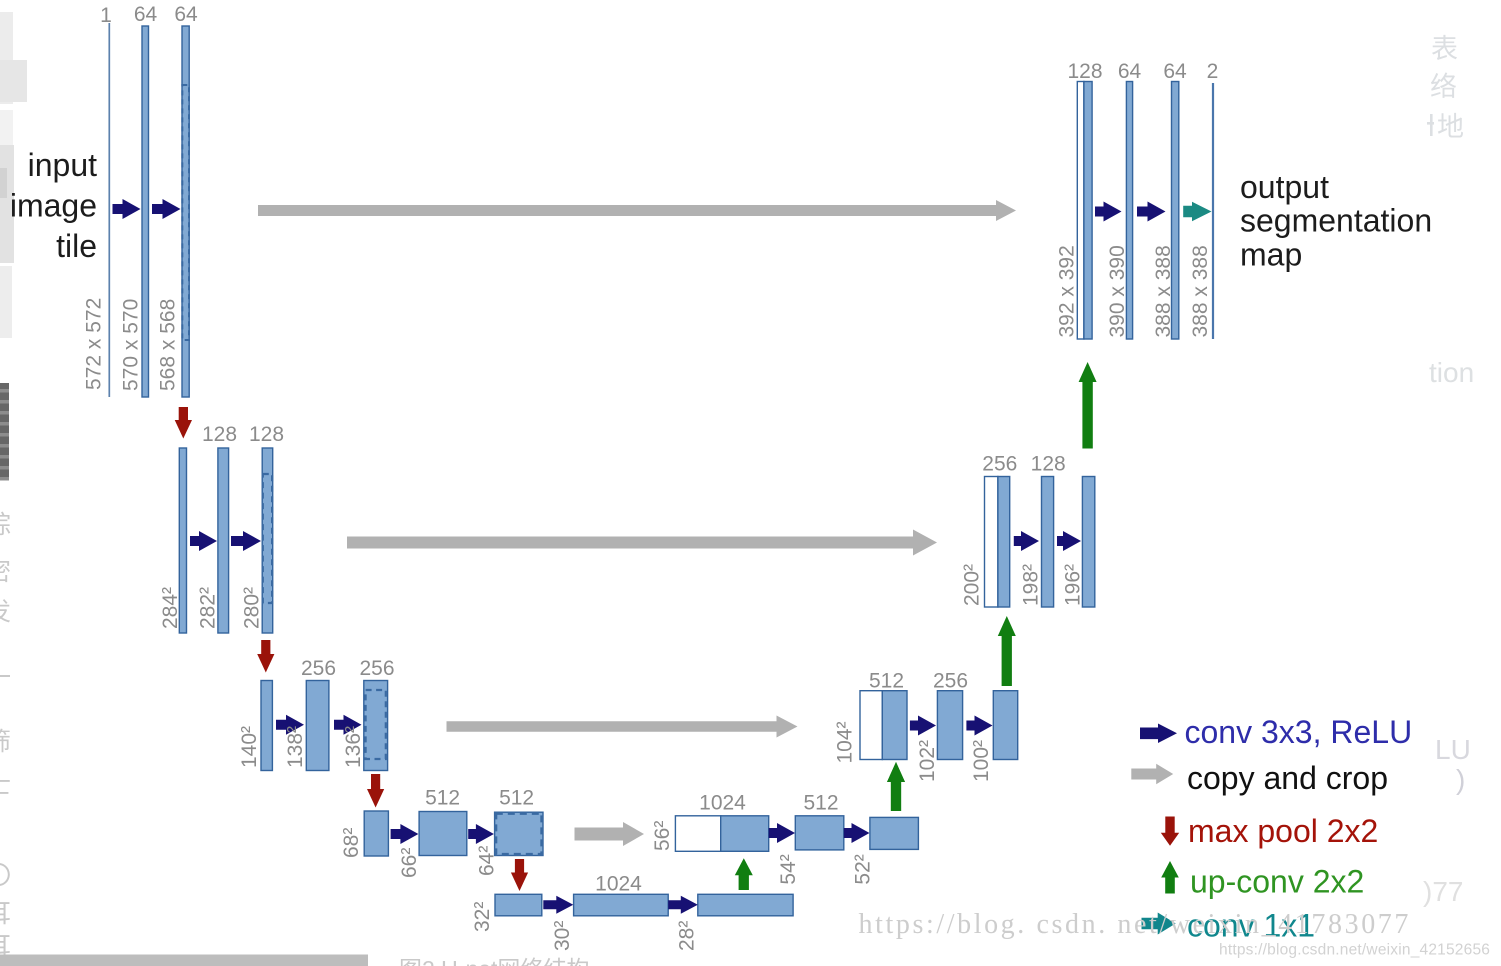 The width and height of the screenshot is (1501, 966). What do you see at coordinates (5, 678) in the screenshot?
I see `svg-text: 一` at bounding box center [5, 678].